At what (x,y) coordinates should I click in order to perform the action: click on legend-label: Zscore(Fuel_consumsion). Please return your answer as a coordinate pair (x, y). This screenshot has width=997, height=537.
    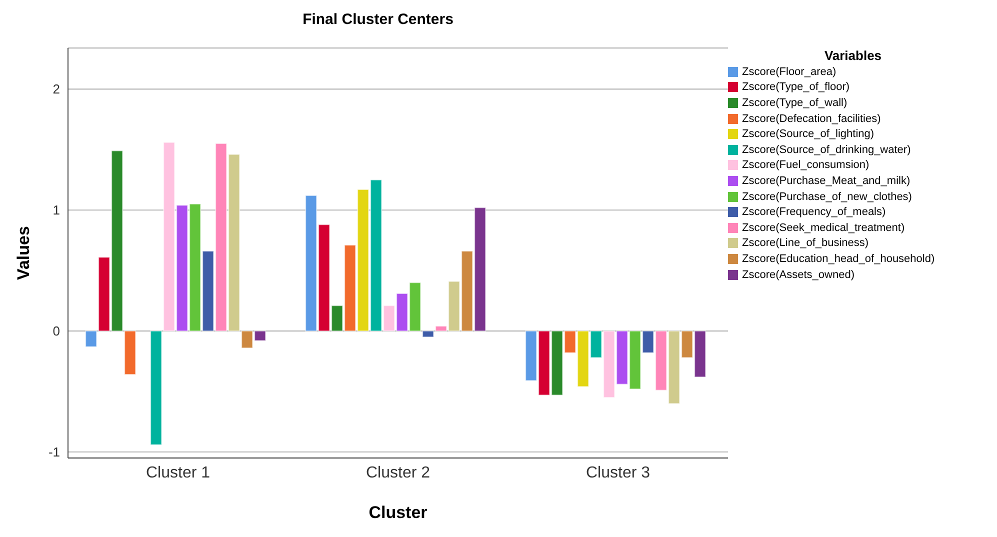
    Looking at the image, I should click on (806, 165).